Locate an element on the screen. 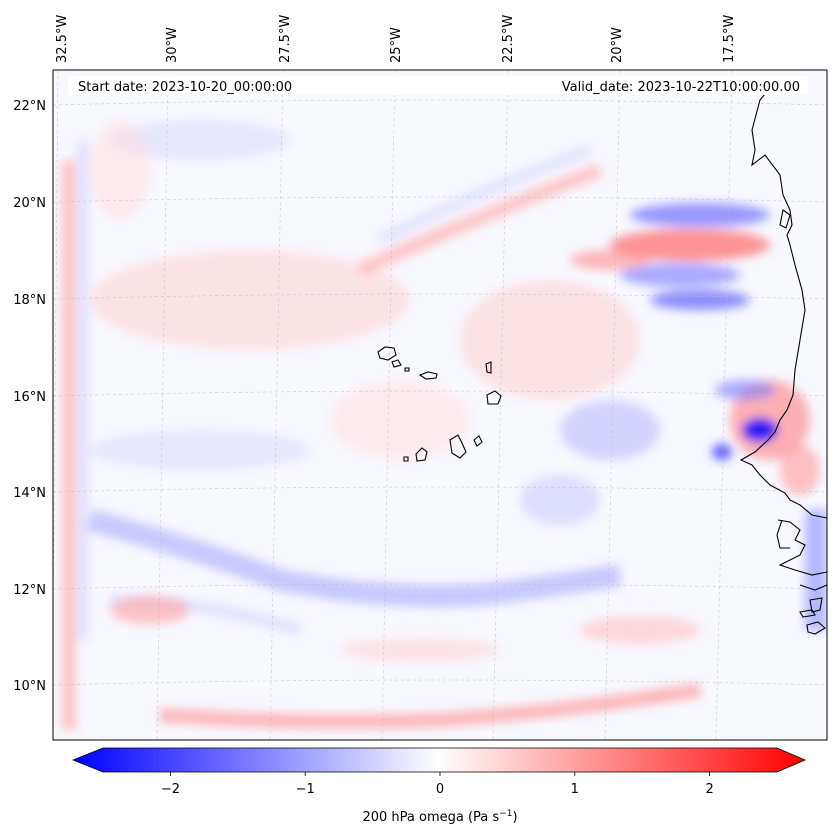  lat-label: 18°N is located at coordinates (29, 300).